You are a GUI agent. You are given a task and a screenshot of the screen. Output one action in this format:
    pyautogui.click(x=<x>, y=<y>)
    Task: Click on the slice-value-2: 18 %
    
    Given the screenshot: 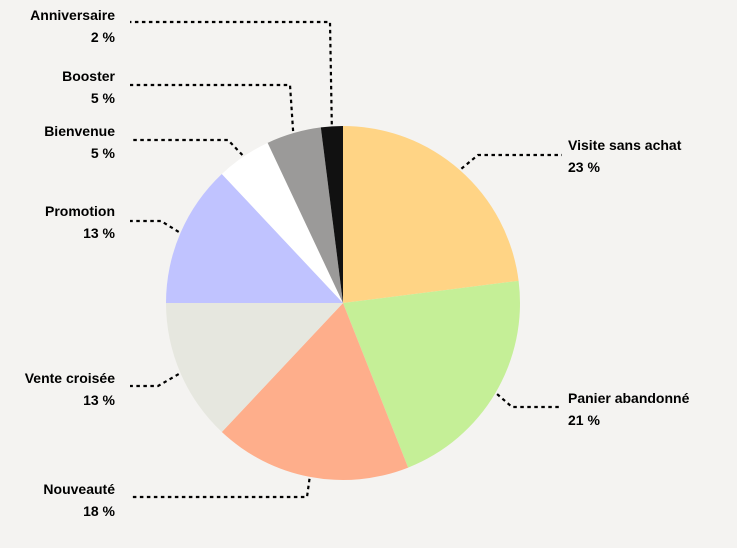 What is the action you would take?
    pyautogui.click(x=99, y=511)
    